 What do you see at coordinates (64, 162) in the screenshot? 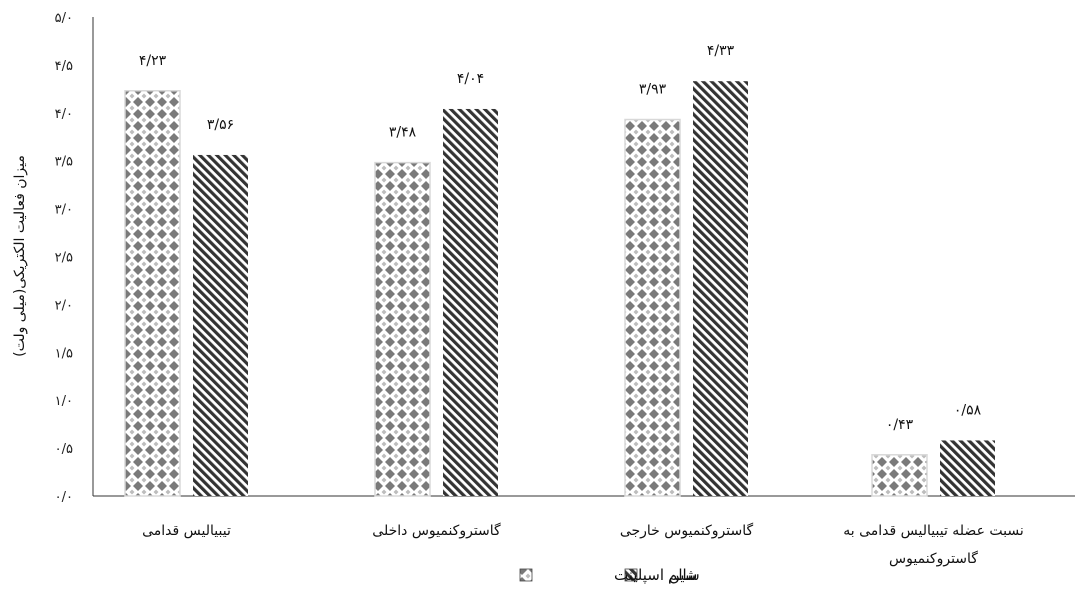
I see `y-tick-label: ۳/۵` at bounding box center [64, 162].